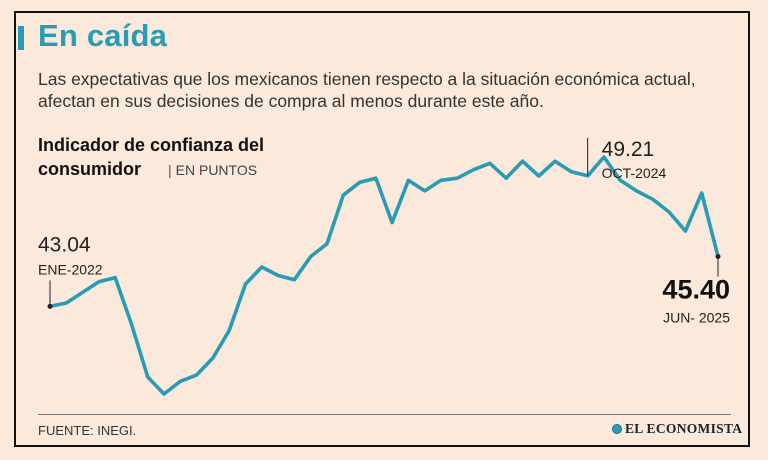 Image resolution: width=768 pixels, height=460 pixels. I want to click on logo-text: EL ECONOMISTA, so click(684, 428).